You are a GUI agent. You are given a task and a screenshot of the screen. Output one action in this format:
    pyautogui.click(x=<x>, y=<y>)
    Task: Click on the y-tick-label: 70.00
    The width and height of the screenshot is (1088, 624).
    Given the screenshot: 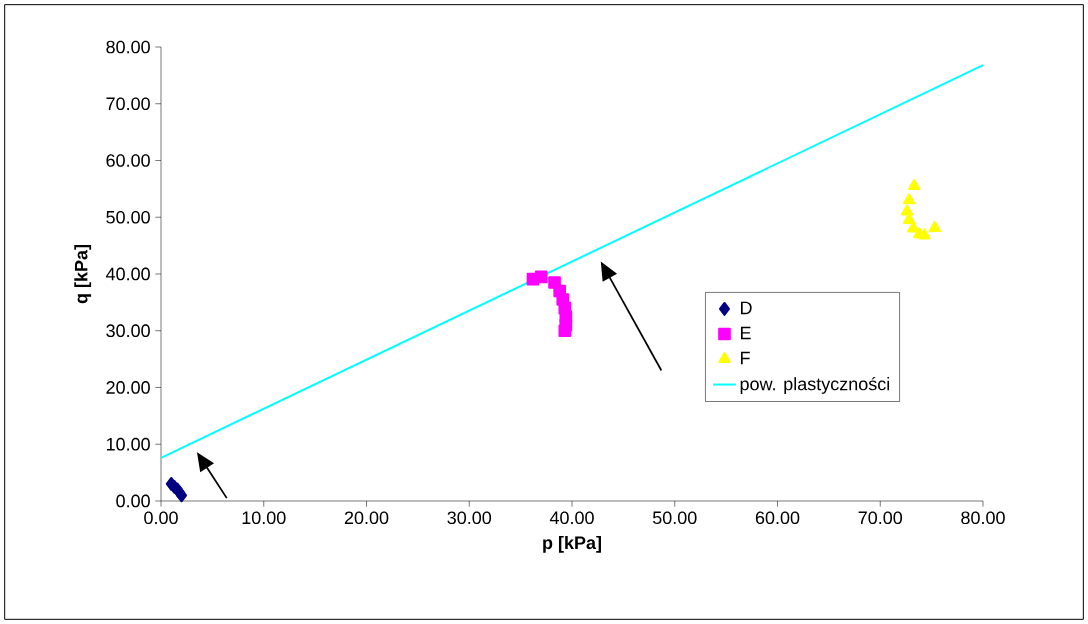 What is the action you would take?
    pyautogui.click(x=128, y=104)
    